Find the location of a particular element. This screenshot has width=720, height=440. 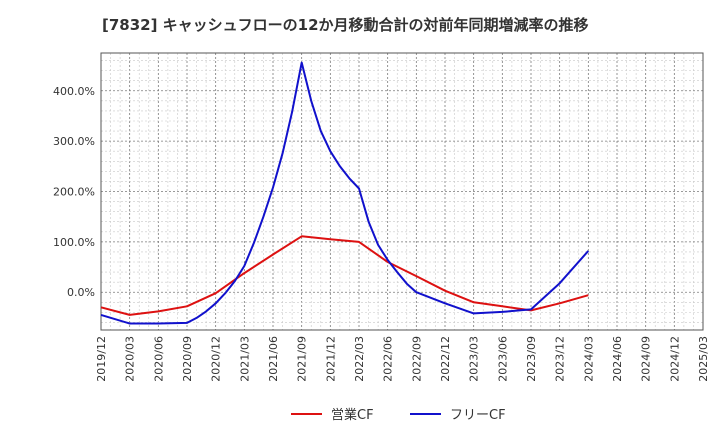

x-tick-label: 2019/12 is located at coordinates (101, 359).